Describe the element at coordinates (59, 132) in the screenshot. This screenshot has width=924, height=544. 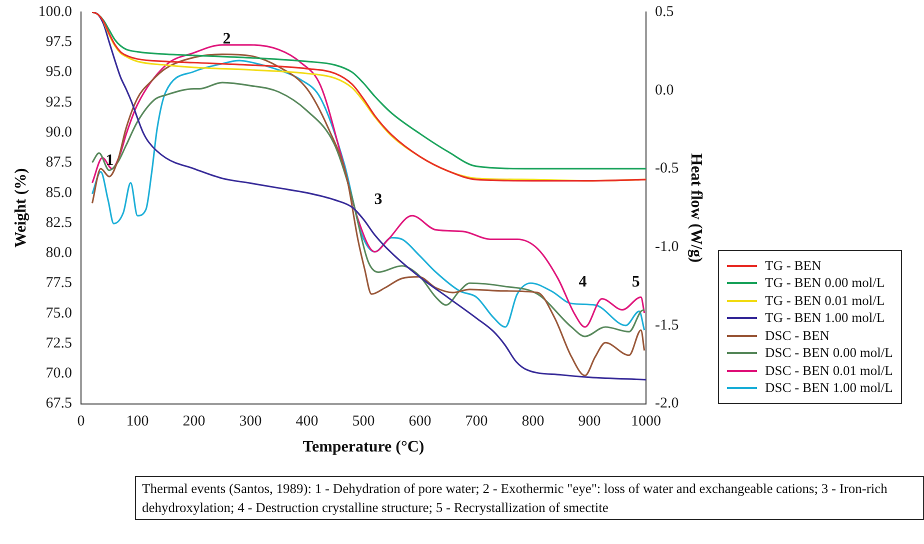
I see `y-tick-label: 90.0` at that location.